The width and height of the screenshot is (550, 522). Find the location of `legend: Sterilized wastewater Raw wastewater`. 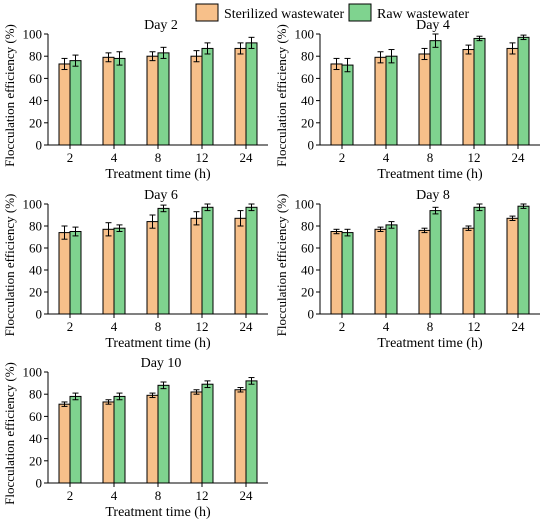

legend: Sterilized wastewater Raw wastewater is located at coordinates (332, 12).